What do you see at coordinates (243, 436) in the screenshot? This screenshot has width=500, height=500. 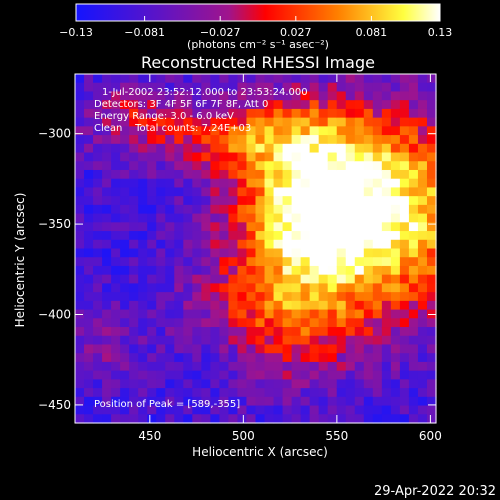 I see `x-tick-label: 500` at bounding box center [243, 436].